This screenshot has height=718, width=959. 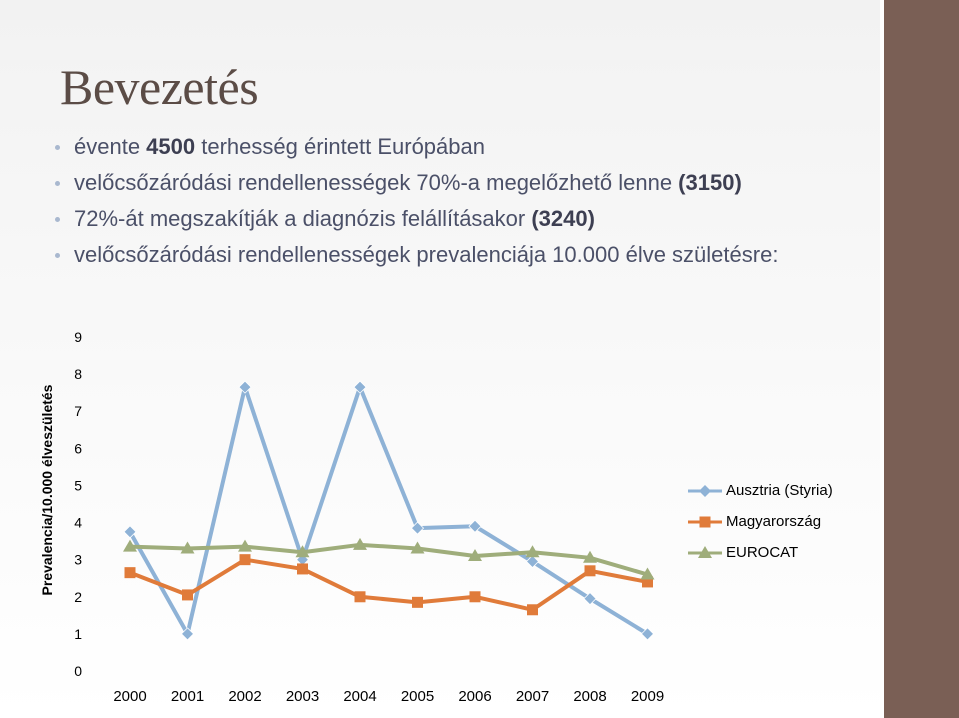 I want to click on bullet-text: évente, so click(x=110, y=146).